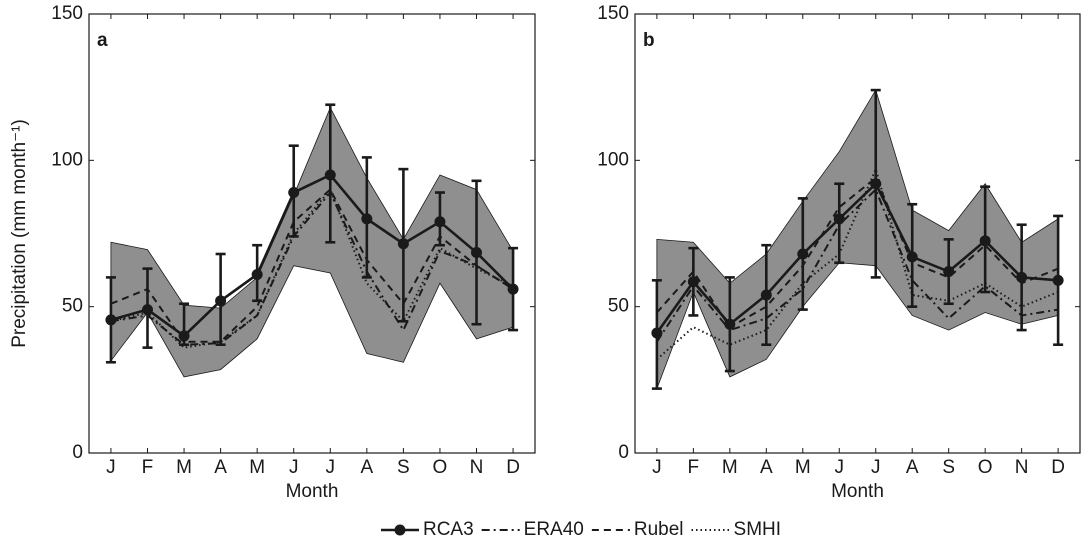  What do you see at coordinates (649, 40) in the screenshot?
I see `panel-label: b` at bounding box center [649, 40].